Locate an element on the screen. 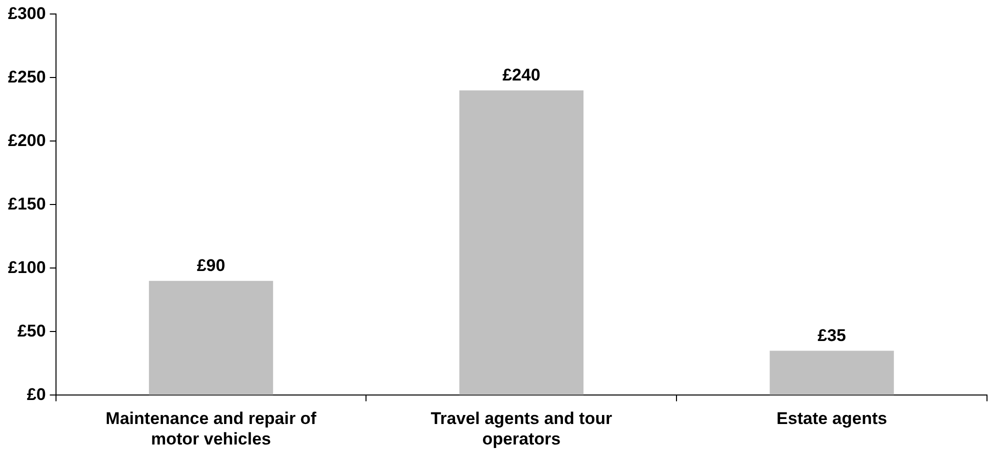 This screenshot has width=989, height=462. data-label: £90 is located at coordinates (211, 266).